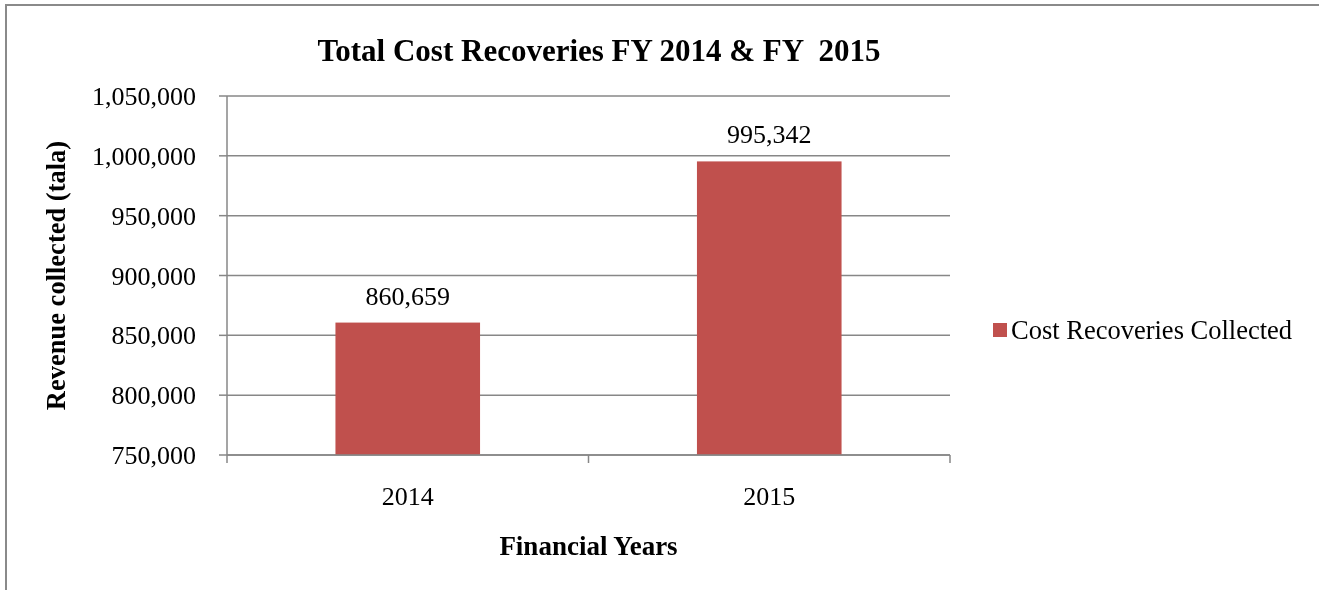  What do you see at coordinates (153, 456) in the screenshot?
I see `y-tick-label: 750,000` at bounding box center [153, 456].